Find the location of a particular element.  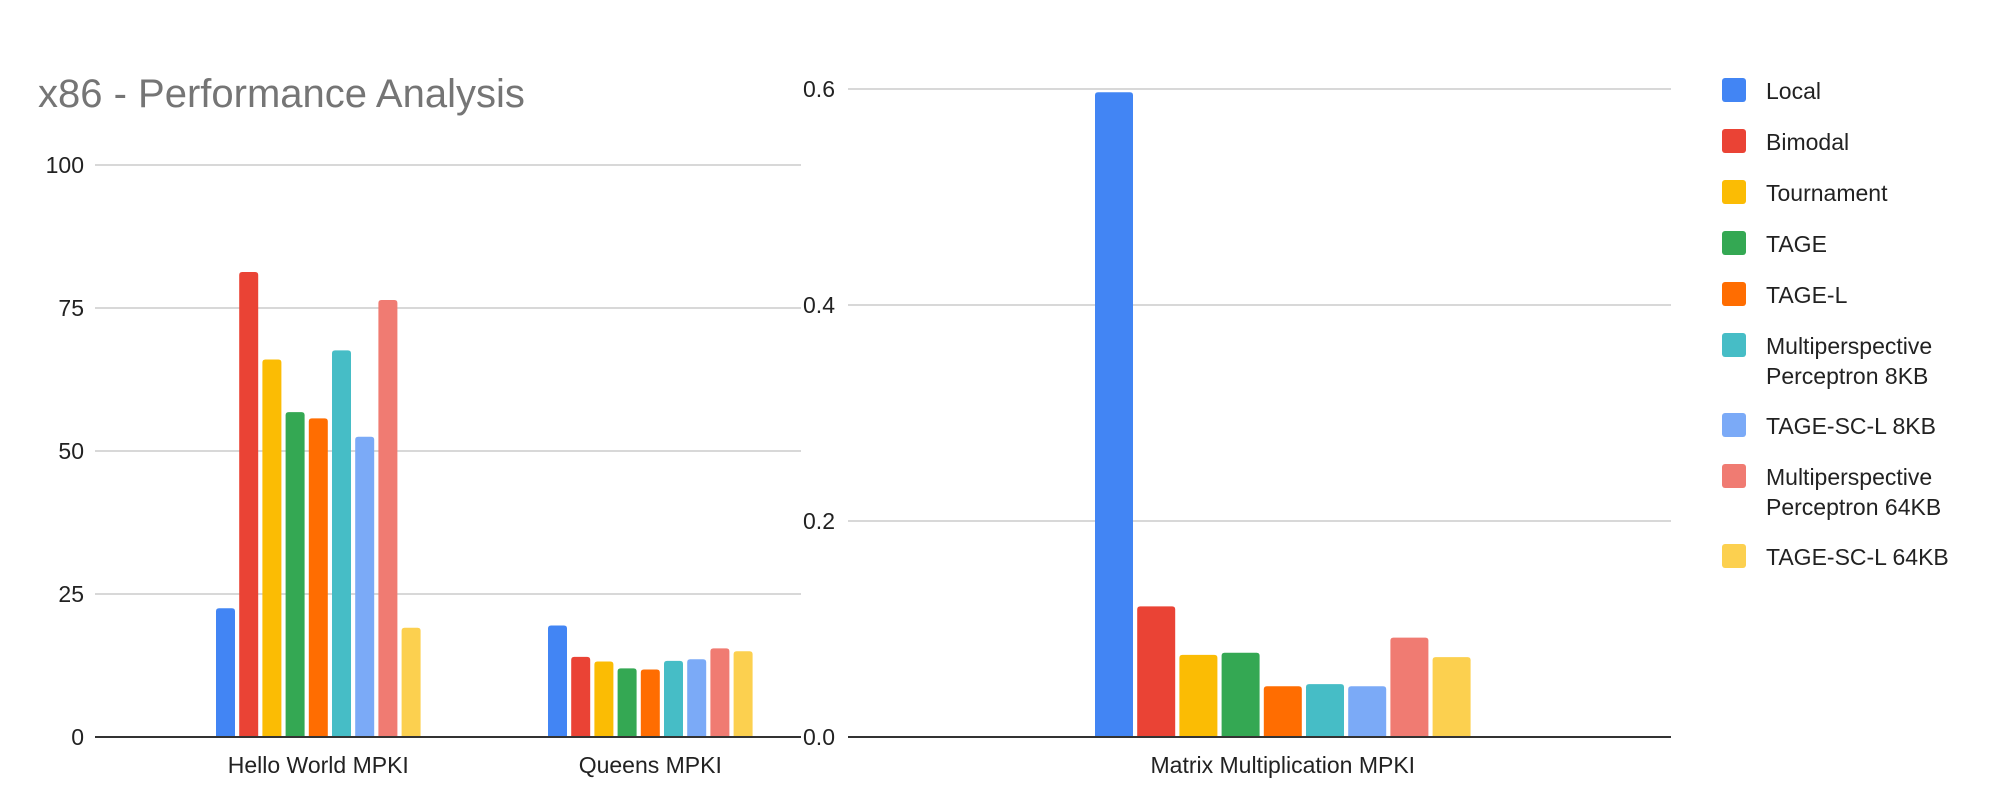

legend-label: TAGE is located at coordinates (1796, 244).